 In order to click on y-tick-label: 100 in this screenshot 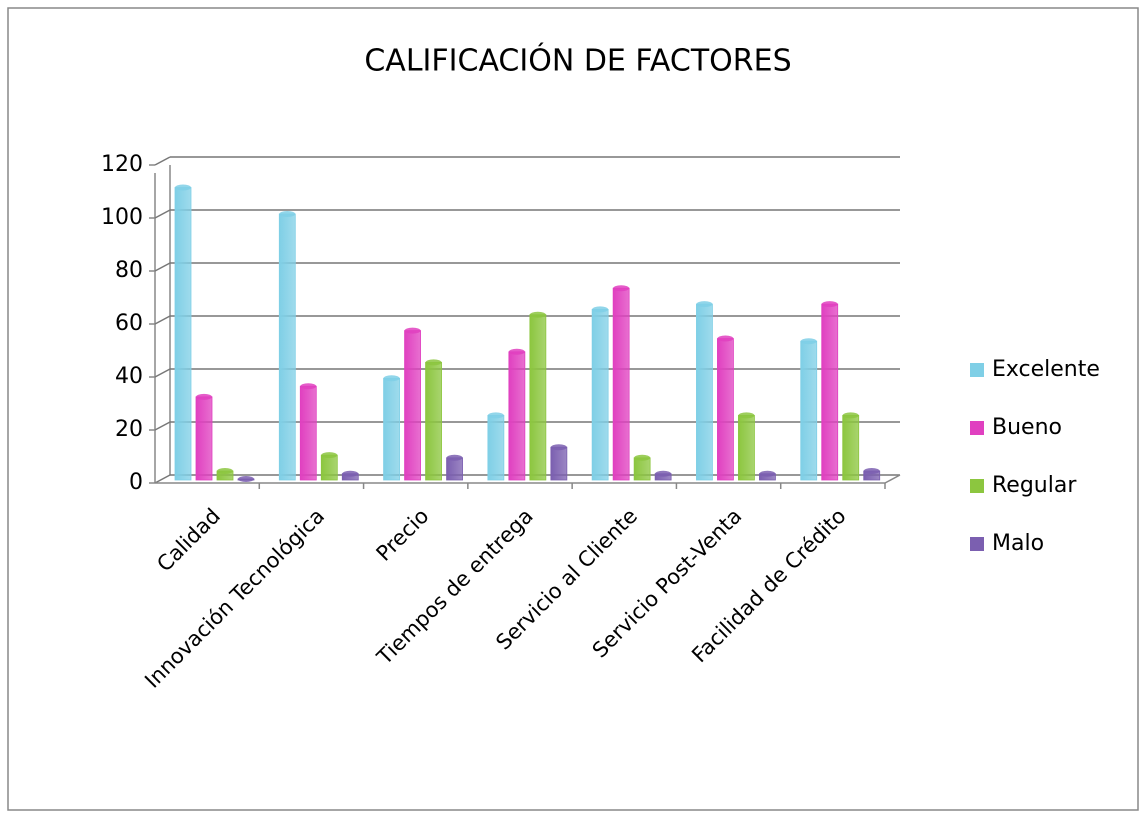, I will do `click(122, 217)`.